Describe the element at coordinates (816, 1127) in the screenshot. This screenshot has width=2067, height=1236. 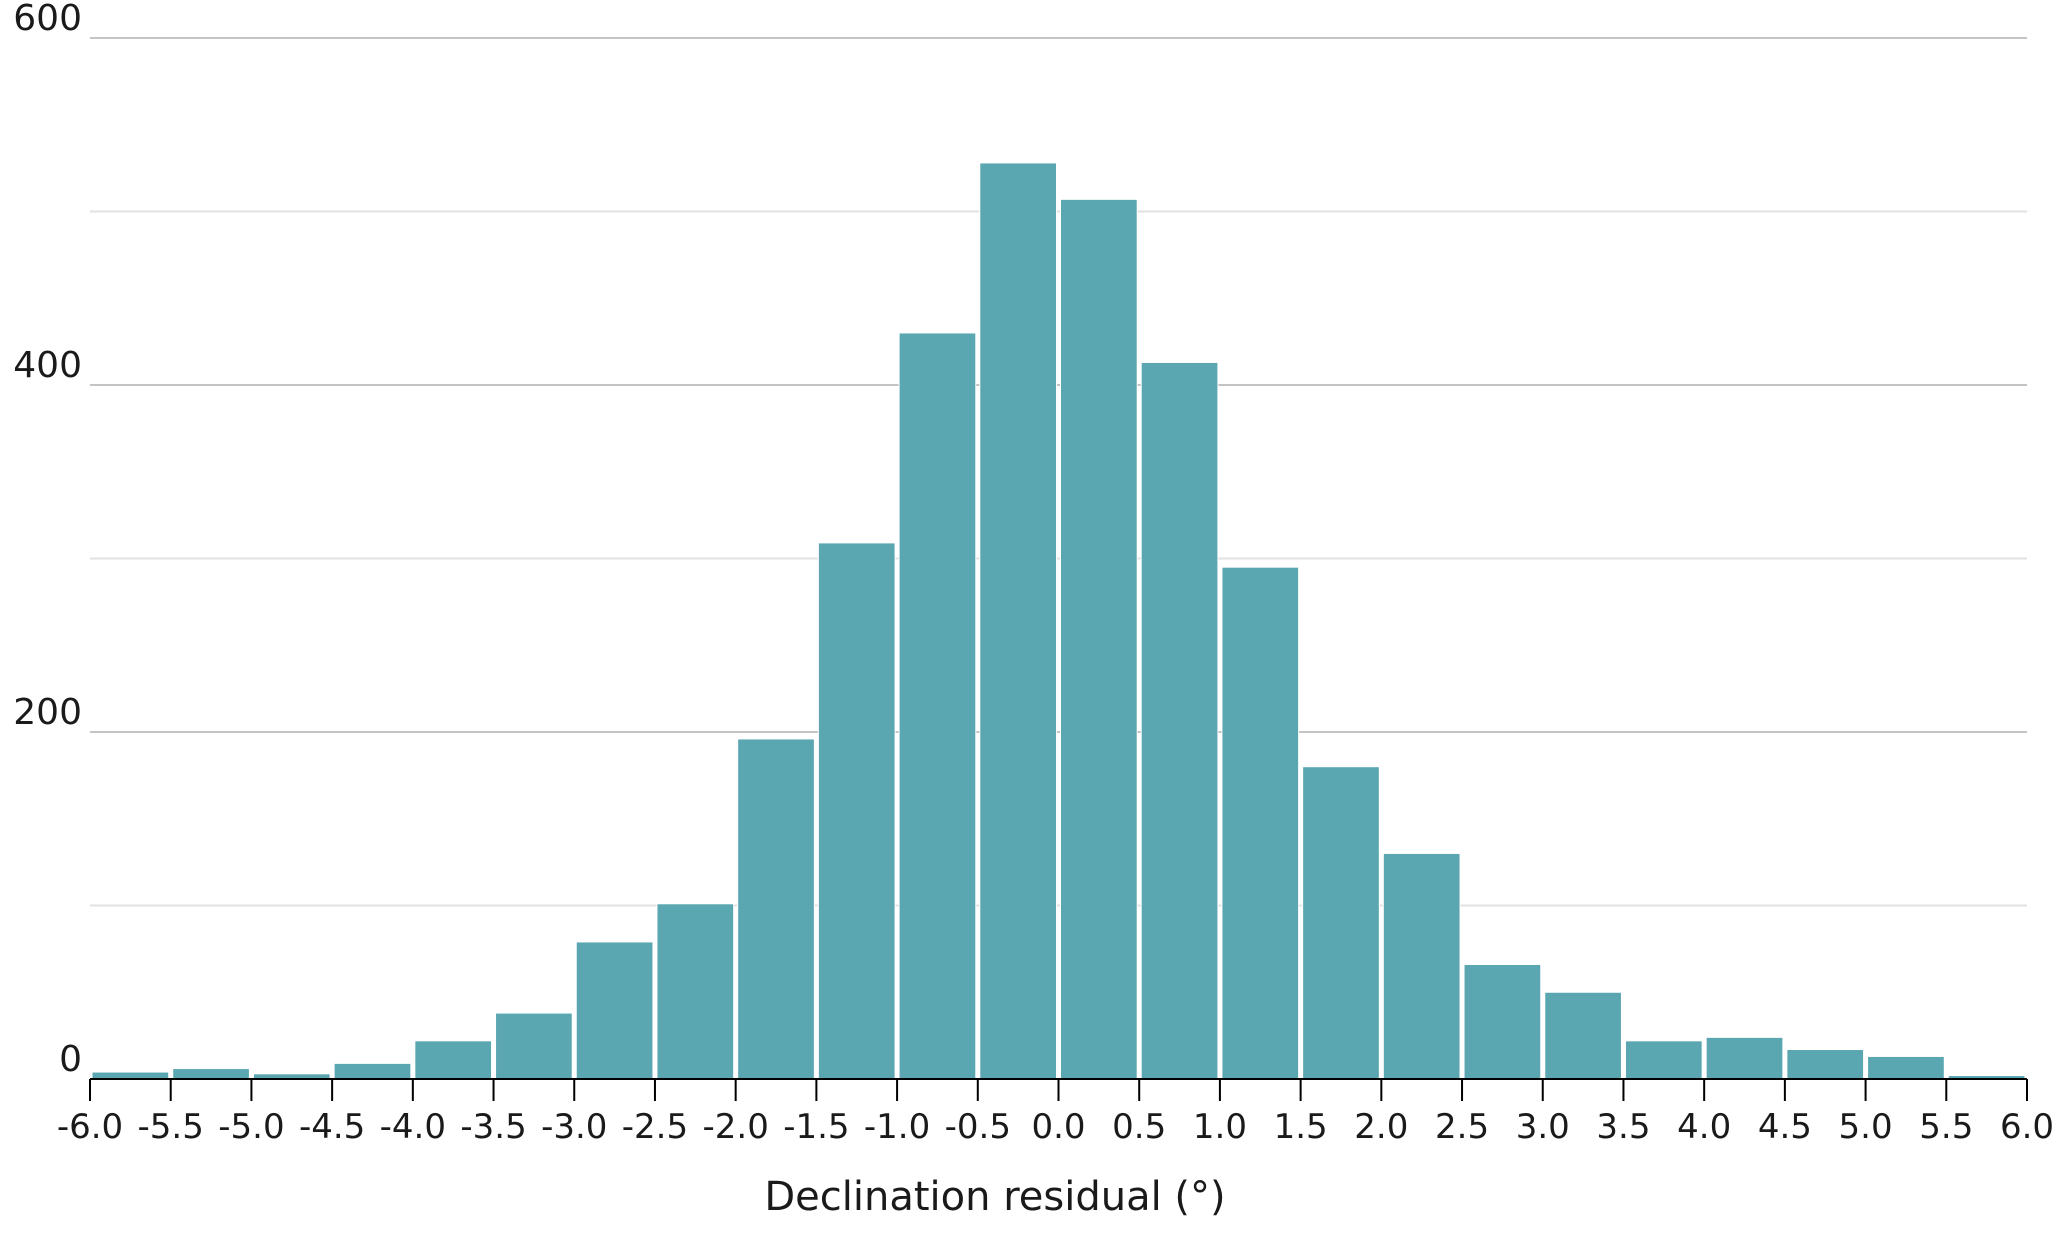
I see `x-tick-label: -1.5` at that location.